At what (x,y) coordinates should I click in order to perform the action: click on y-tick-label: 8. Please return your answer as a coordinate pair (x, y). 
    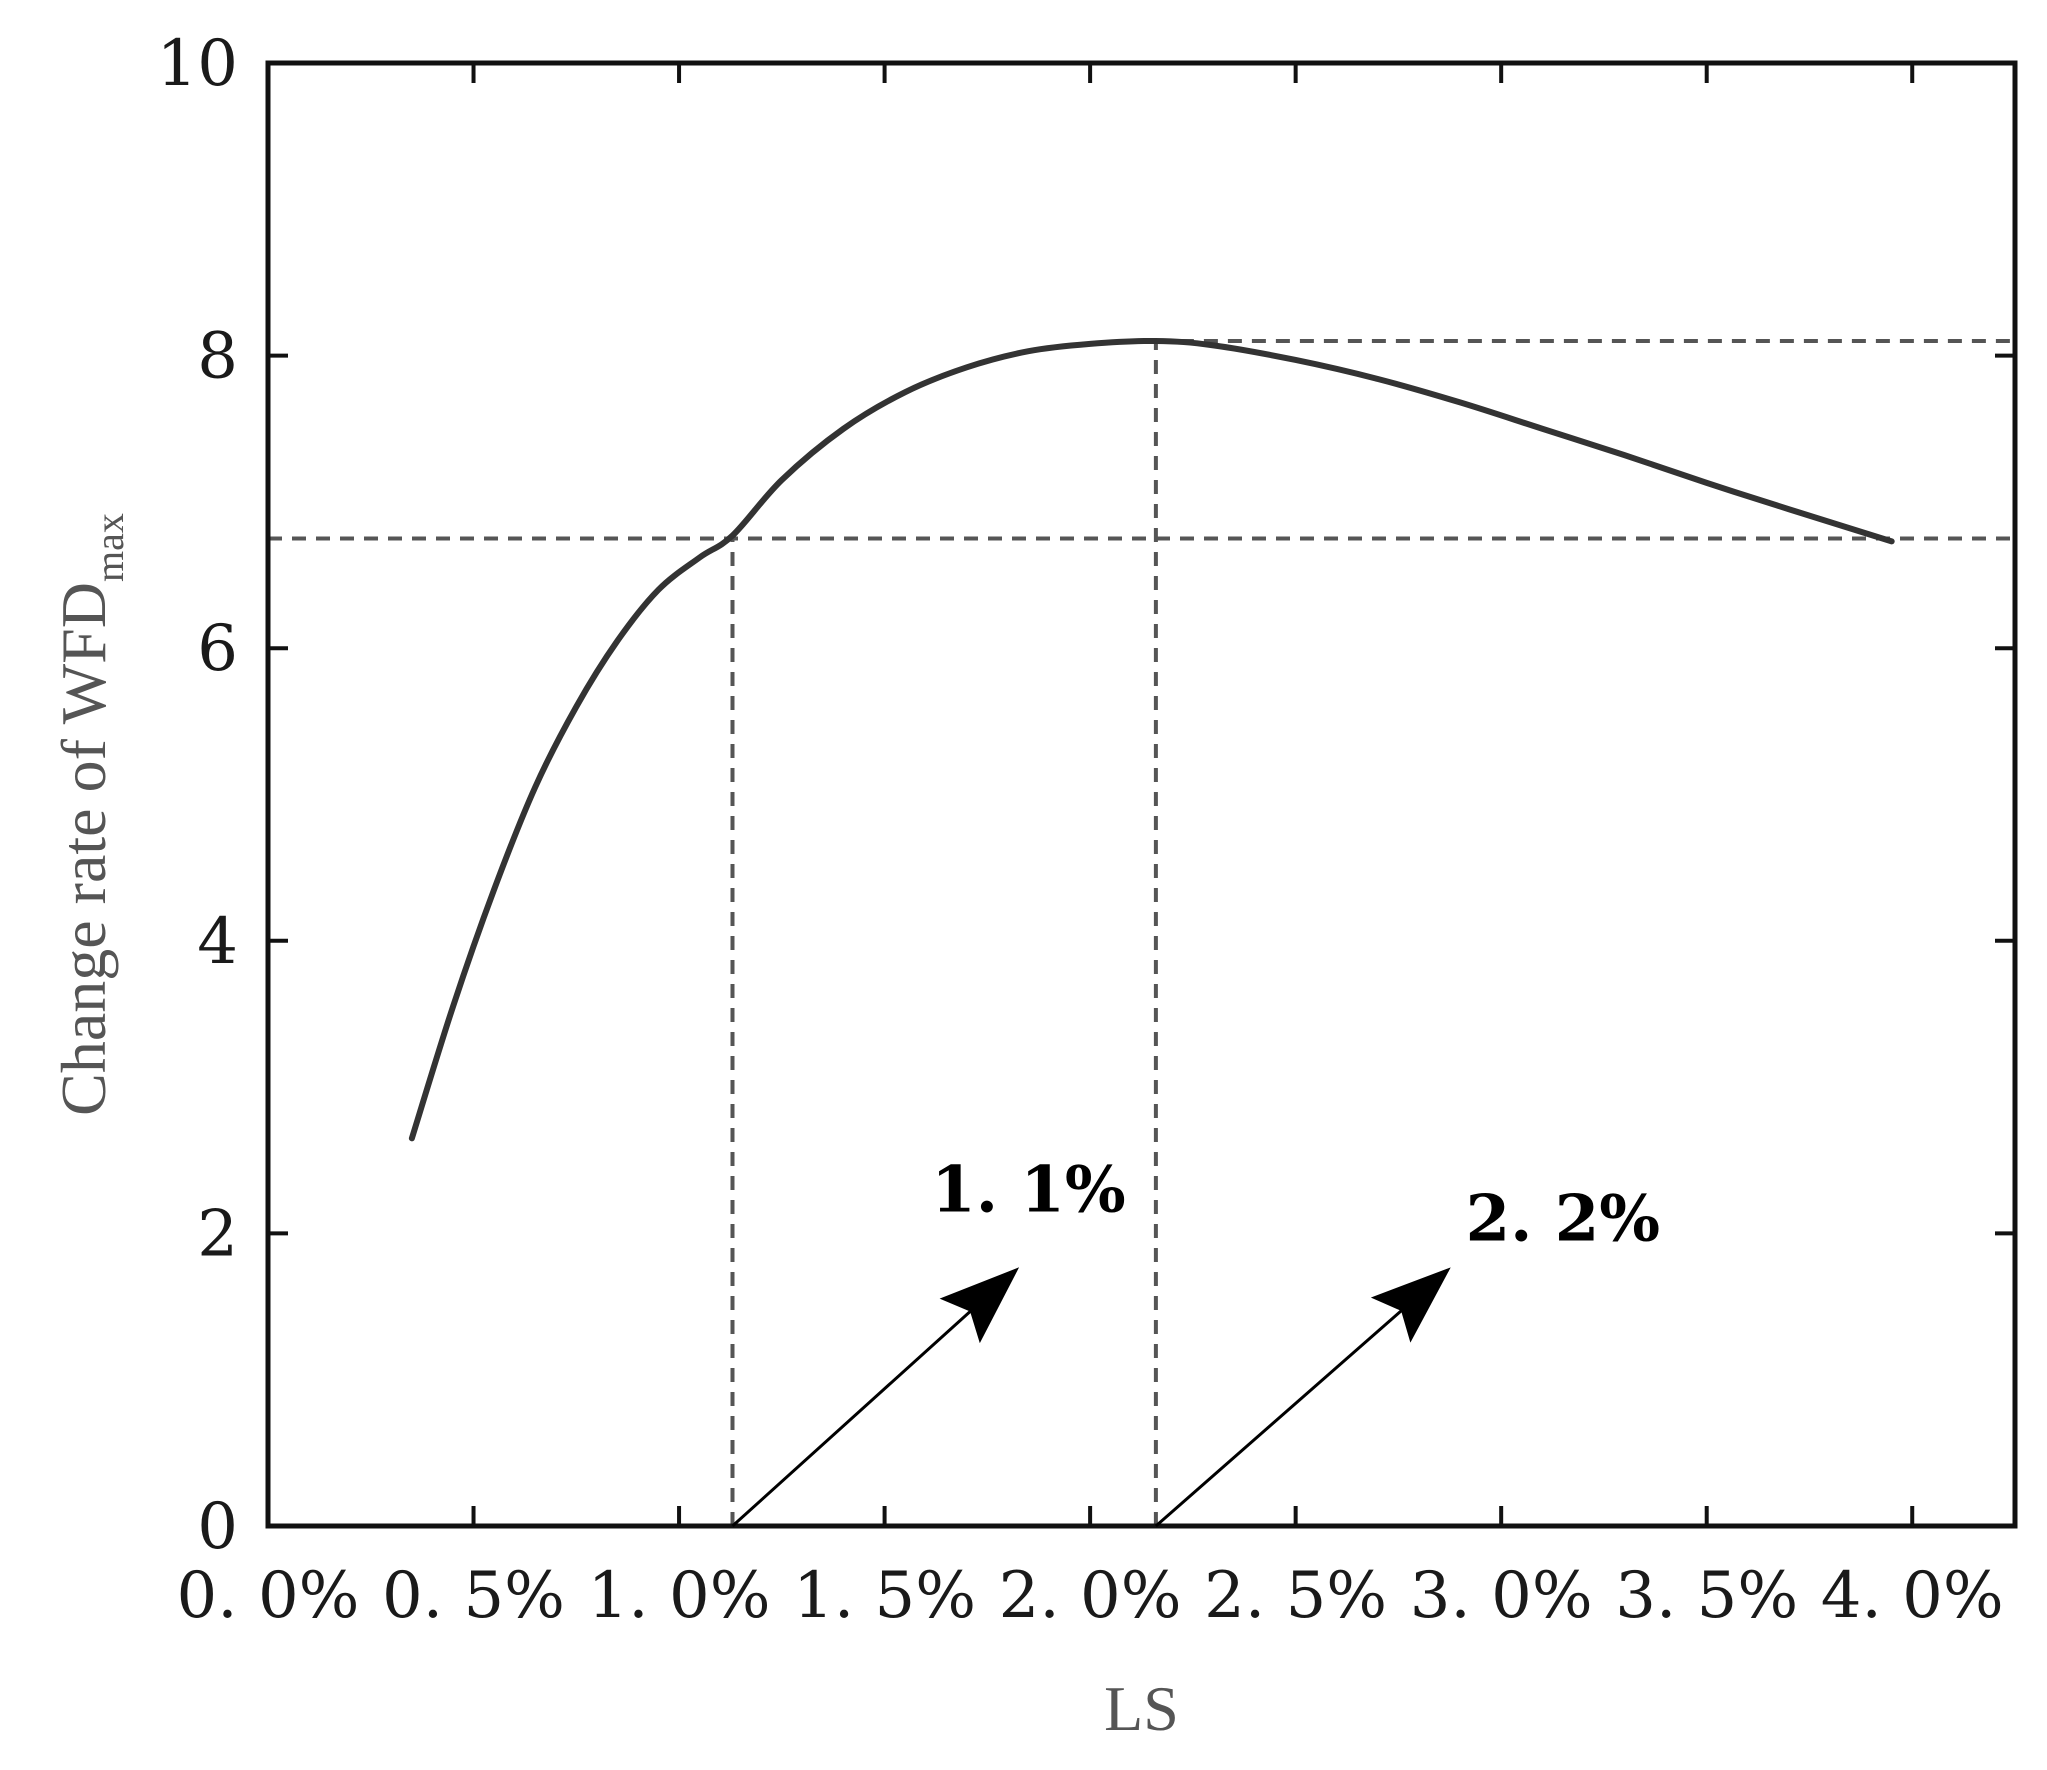
    Looking at the image, I should click on (217, 357).